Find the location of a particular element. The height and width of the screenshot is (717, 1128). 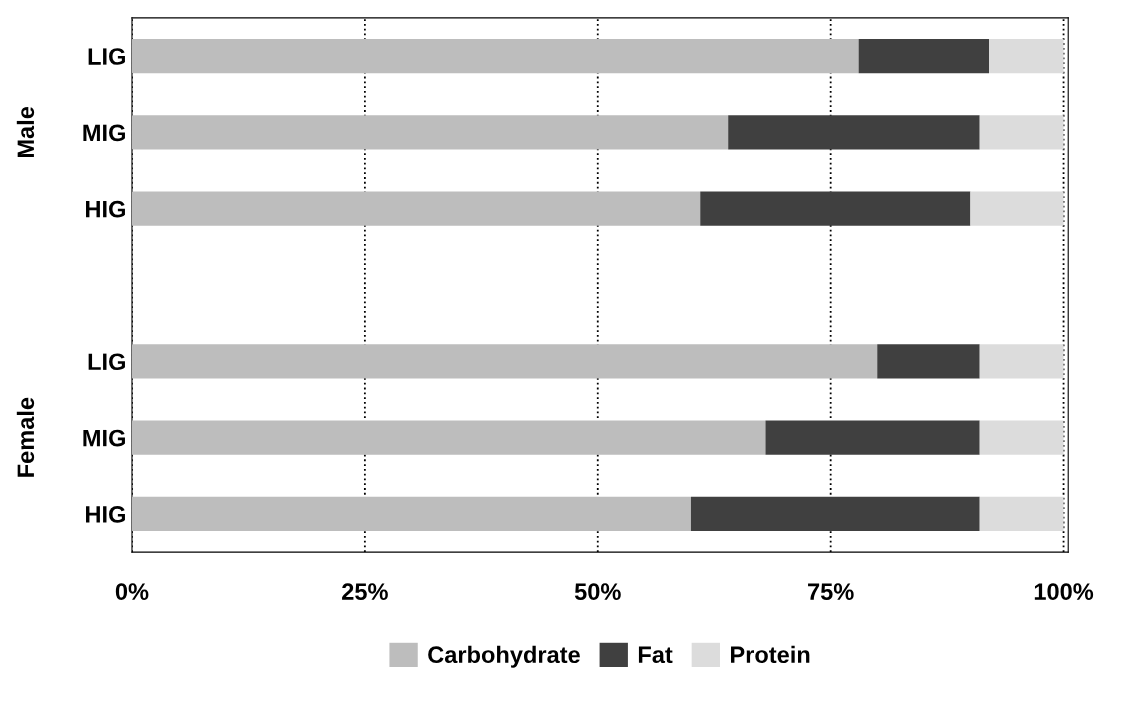

legend-label: Protein is located at coordinates (770, 654).